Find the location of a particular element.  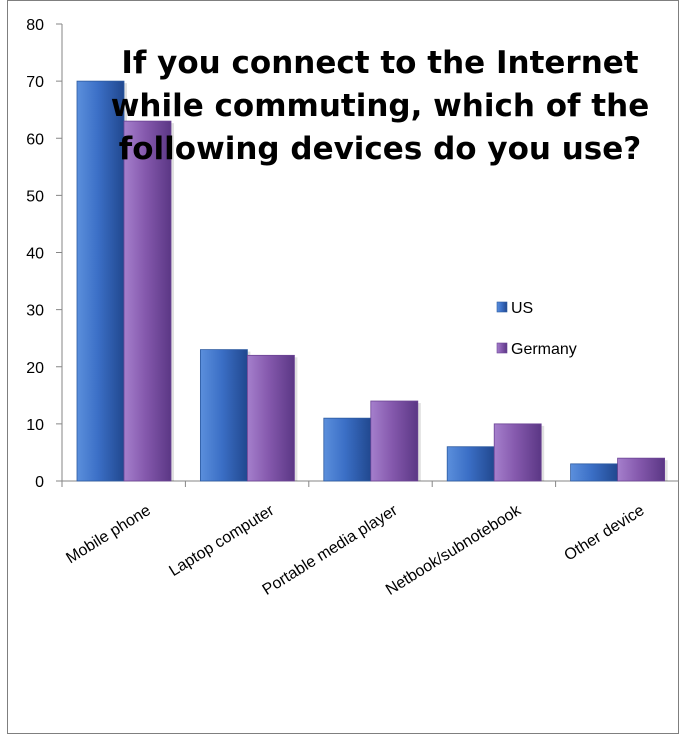

y-tick-label: 80 is located at coordinates (35, 25).